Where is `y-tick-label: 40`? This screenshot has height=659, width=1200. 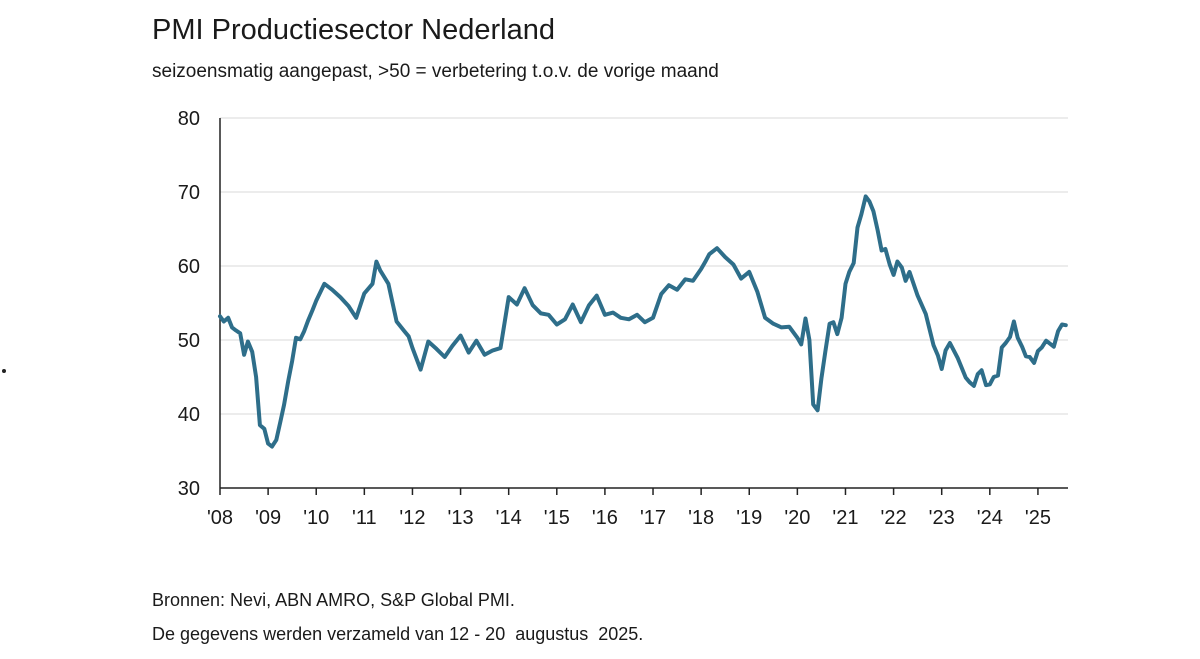
y-tick-label: 40 is located at coordinates (189, 415).